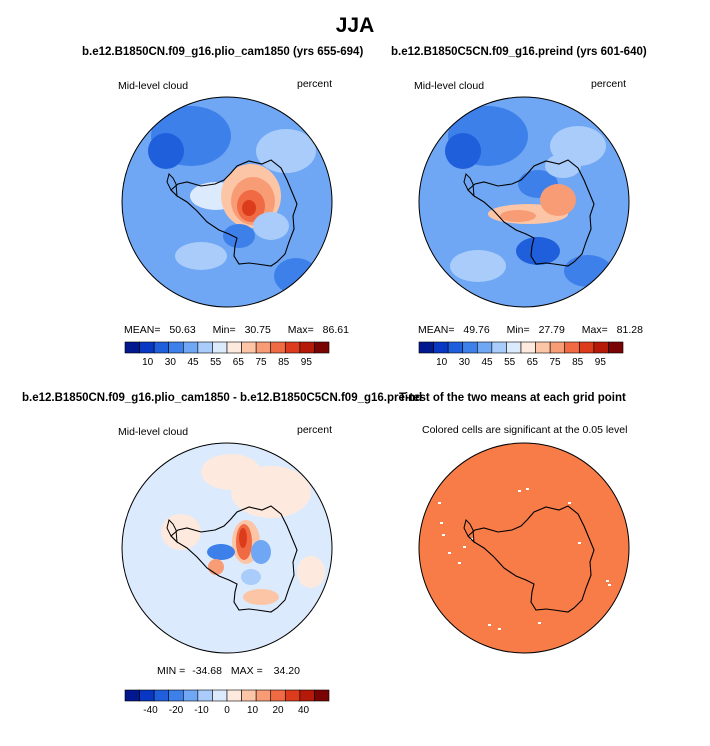  I want to click on panel1-mean: 50.63, so click(182, 330).